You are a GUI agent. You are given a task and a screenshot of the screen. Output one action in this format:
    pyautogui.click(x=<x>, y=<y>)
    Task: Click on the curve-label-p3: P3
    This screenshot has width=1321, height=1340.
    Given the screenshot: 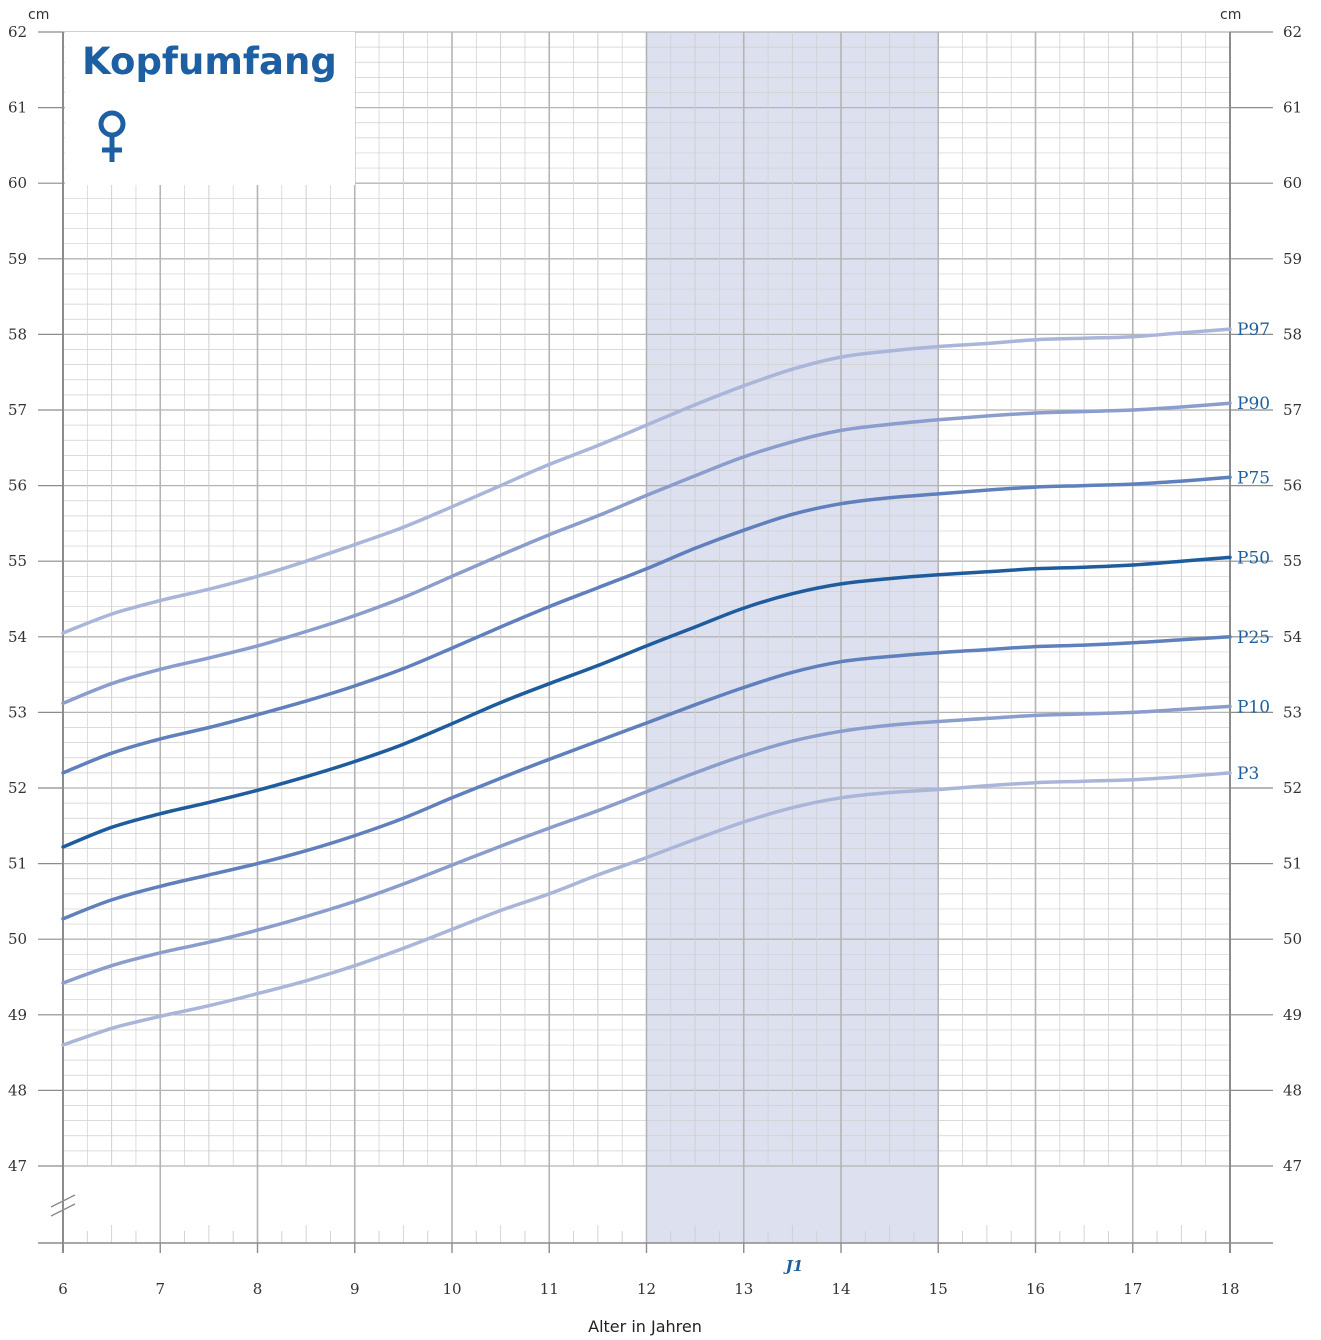 What is the action you would take?
    pyautogui.click(x=1248, y=774)
    